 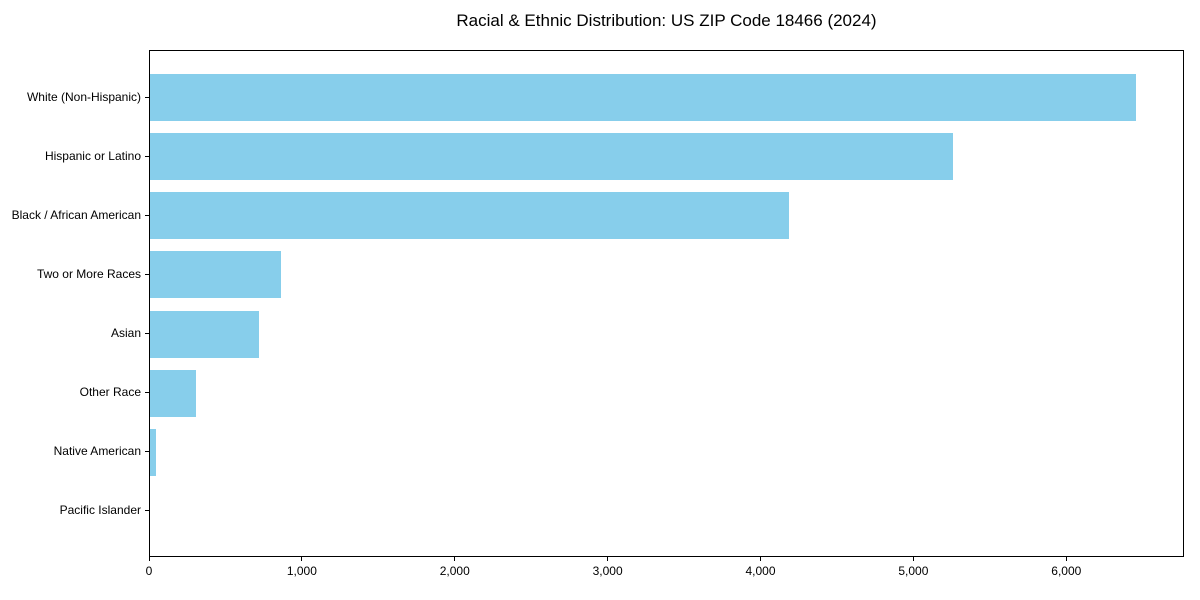 I want to click on y-tick-label: Hispanic or Latino, so click(x=92, y=155).